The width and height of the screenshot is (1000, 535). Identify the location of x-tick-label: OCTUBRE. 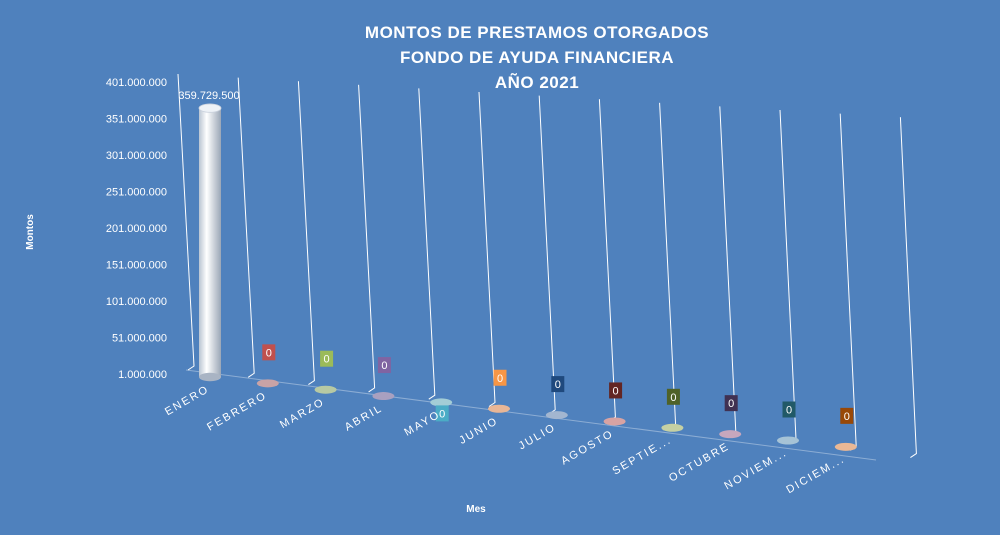
(699, 462).